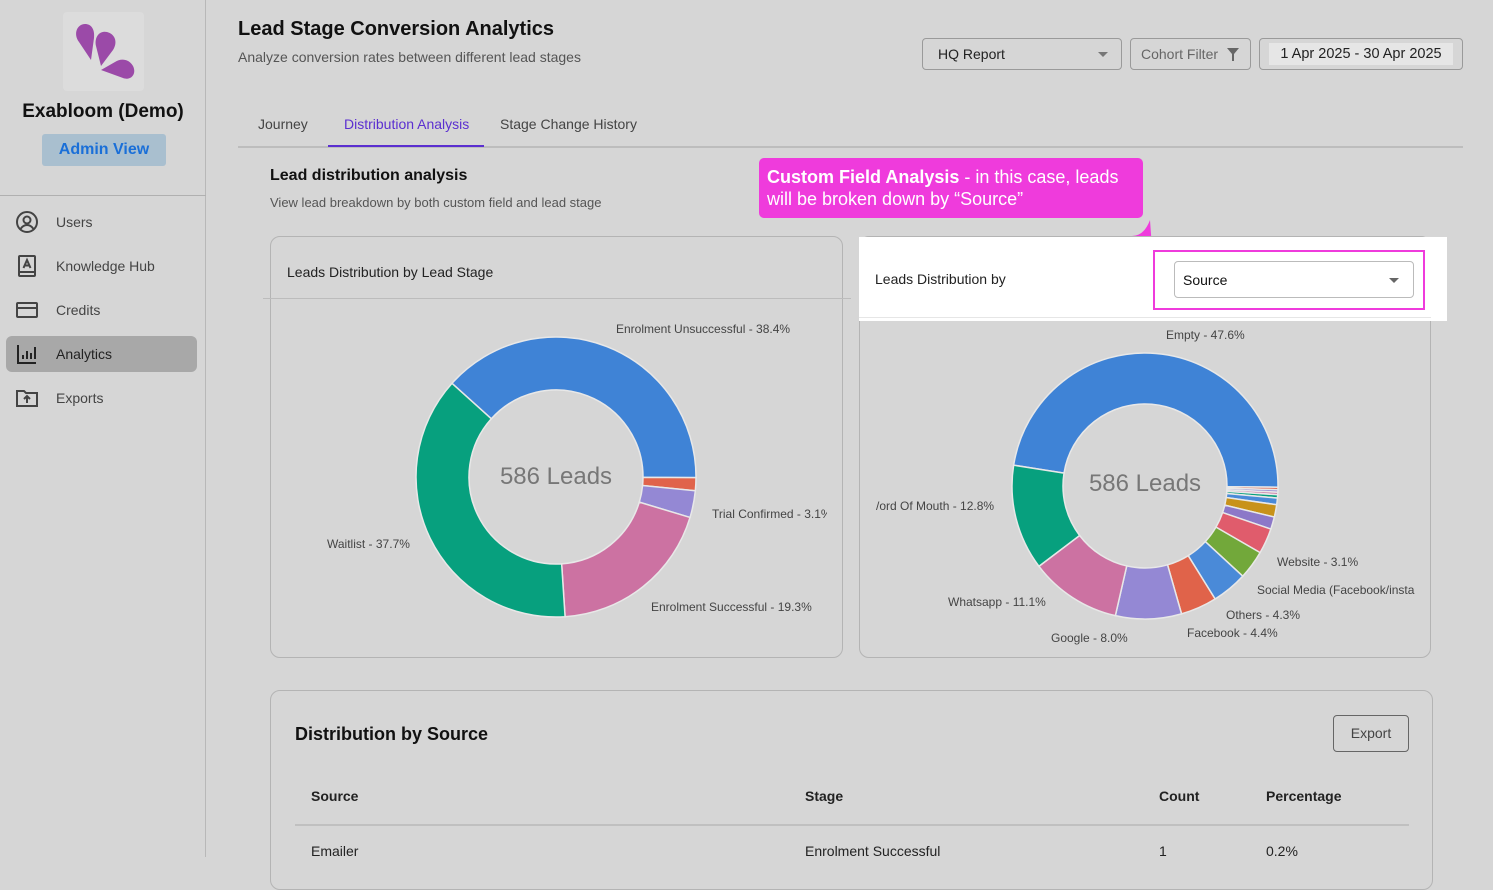  Describe the element at coordinates (335, 851) in the screenshot. I see `cell-source: Emailer` at that location.